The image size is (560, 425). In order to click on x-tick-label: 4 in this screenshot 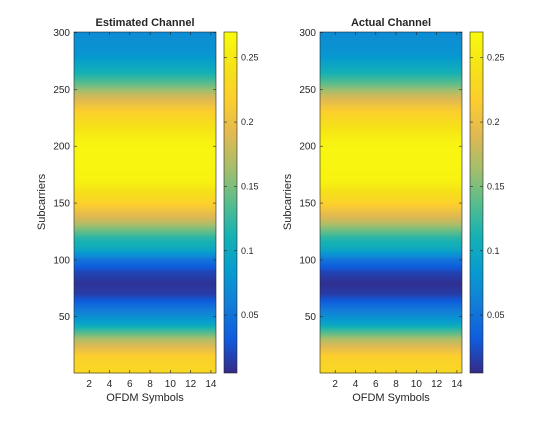, I will do `click(110, 384)`.